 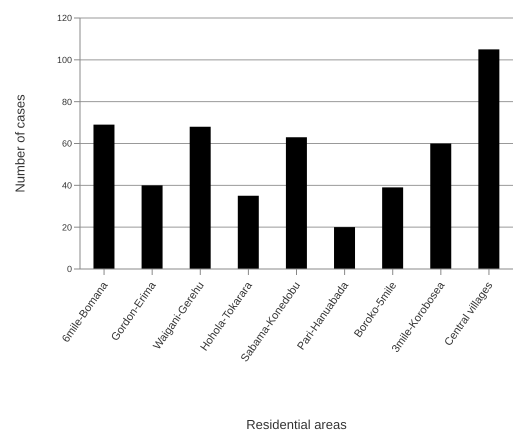 I want to click on y-tick-label: 0, so click(x=69, y=269).